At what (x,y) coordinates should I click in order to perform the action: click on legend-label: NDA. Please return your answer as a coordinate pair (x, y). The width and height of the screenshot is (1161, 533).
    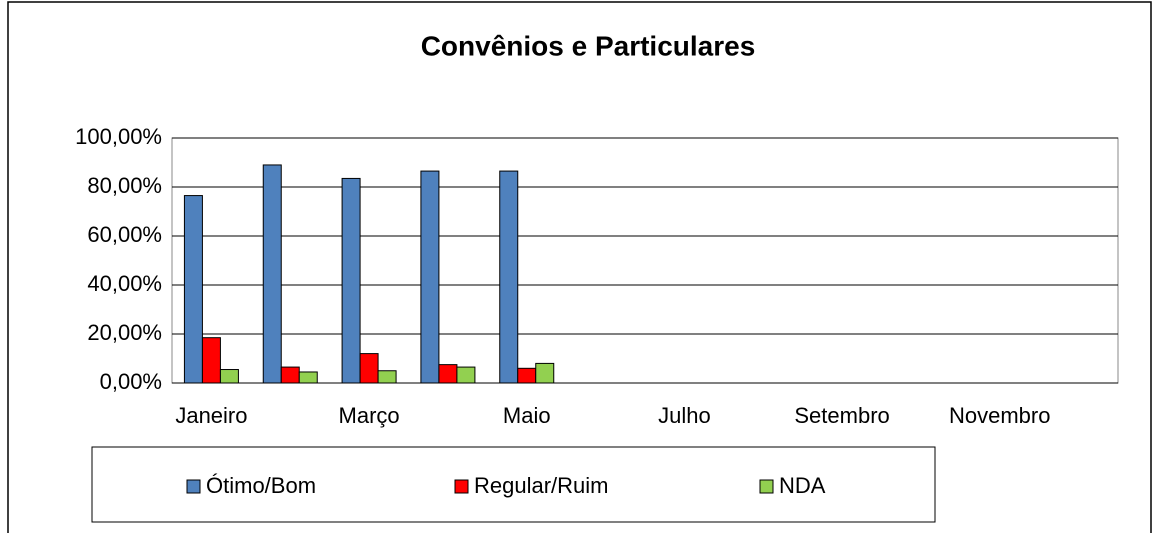
    Looking at the image, I should click on (802, 485).